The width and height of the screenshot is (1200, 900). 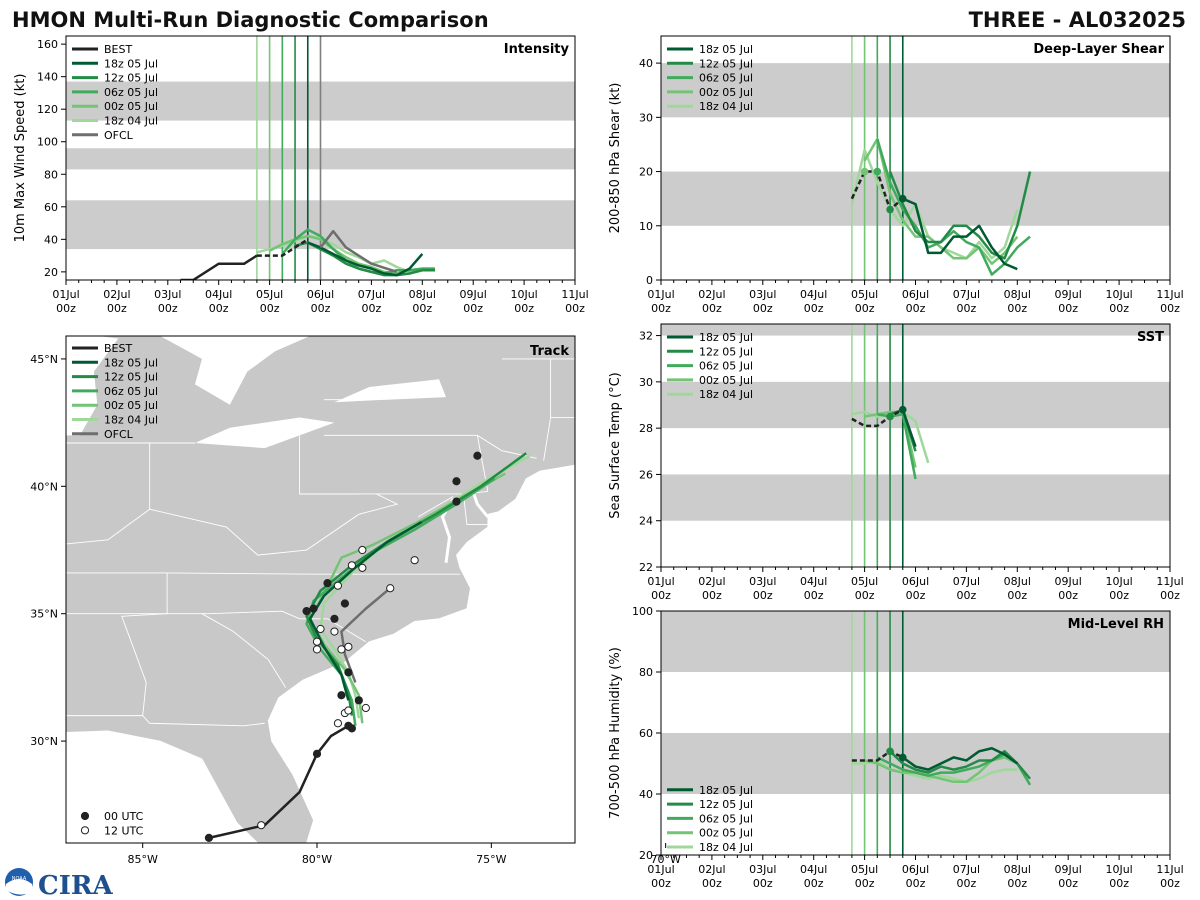 What do you see at coordinates (726, 380) in the screenshot?
I see `sst-legend-label: 00z 05 Jul` at bounding box center [726, 380].